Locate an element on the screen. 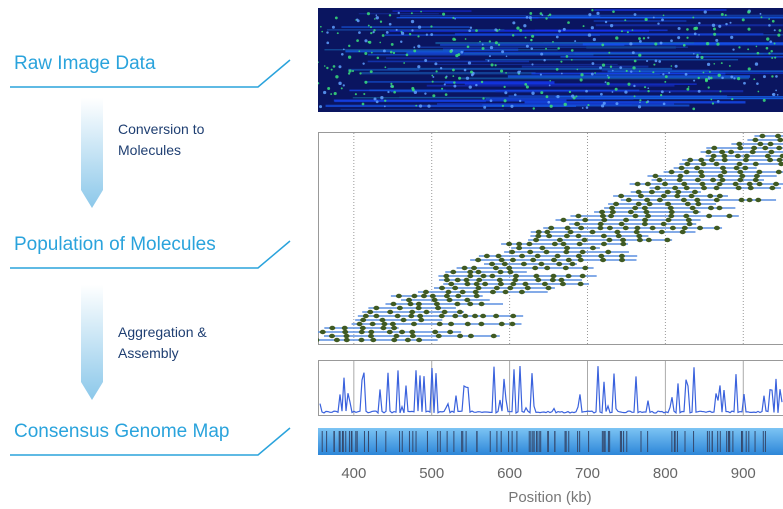 The width and height of the screenshot is (783, 509). leader-line is located at coordinates (150, 441).